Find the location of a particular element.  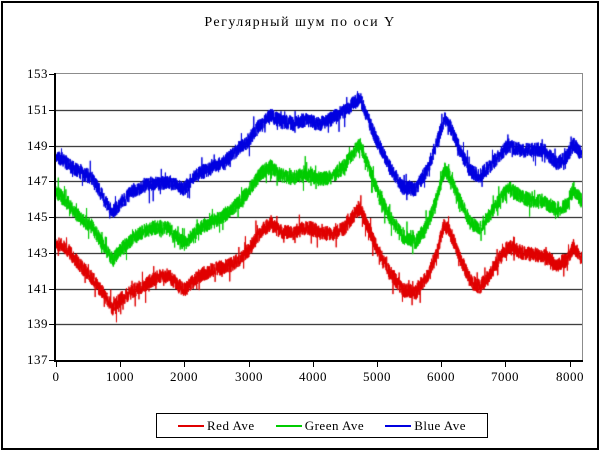

x-tick-label: 2000 is located at coordinates (184, 376).